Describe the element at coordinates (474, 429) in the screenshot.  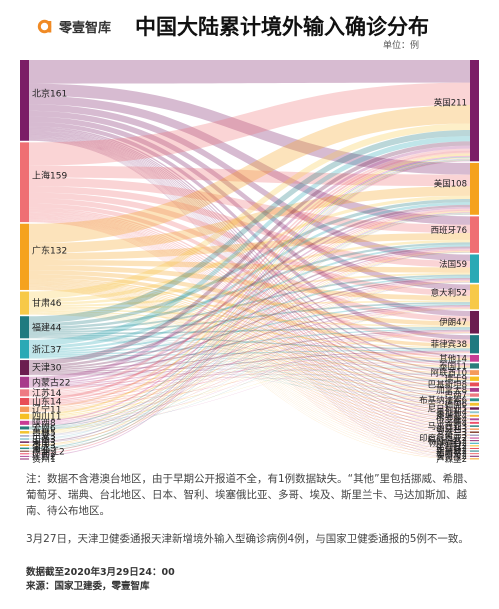
I see `target-node-匈牙利` at that location.